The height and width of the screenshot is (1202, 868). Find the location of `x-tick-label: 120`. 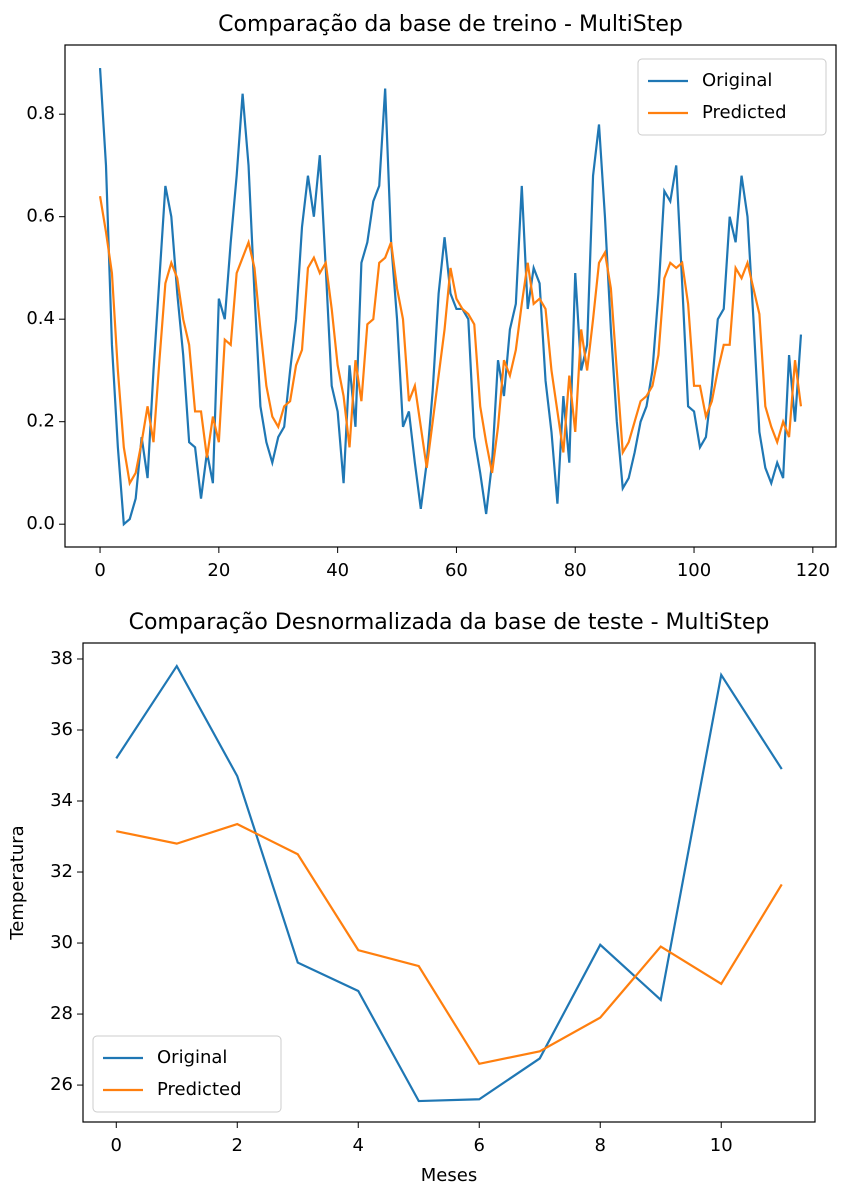

x-tick-label: 120 is located at coordinates (813, 570).